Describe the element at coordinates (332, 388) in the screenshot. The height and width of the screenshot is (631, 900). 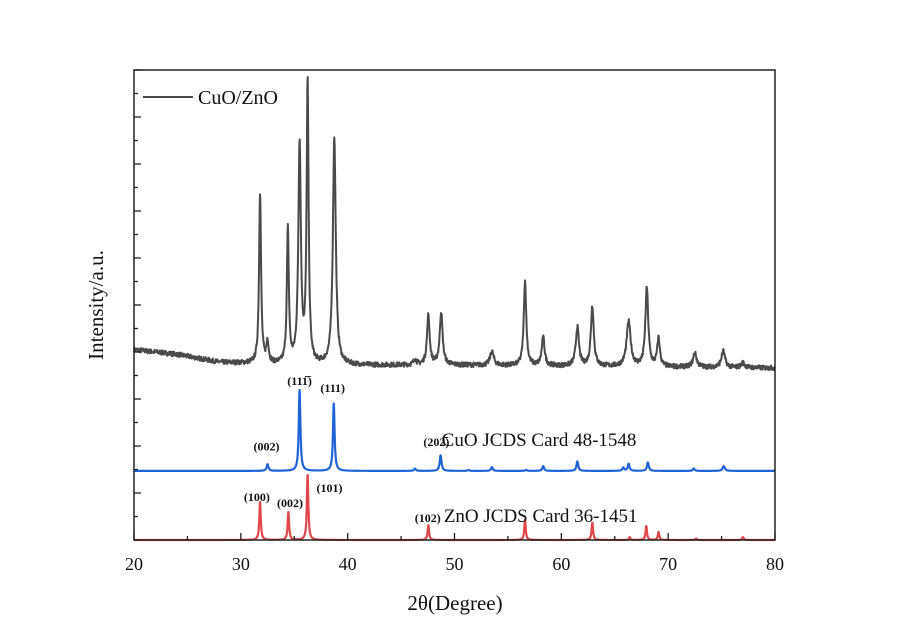
I see `hkl-label: (111)` at that location.